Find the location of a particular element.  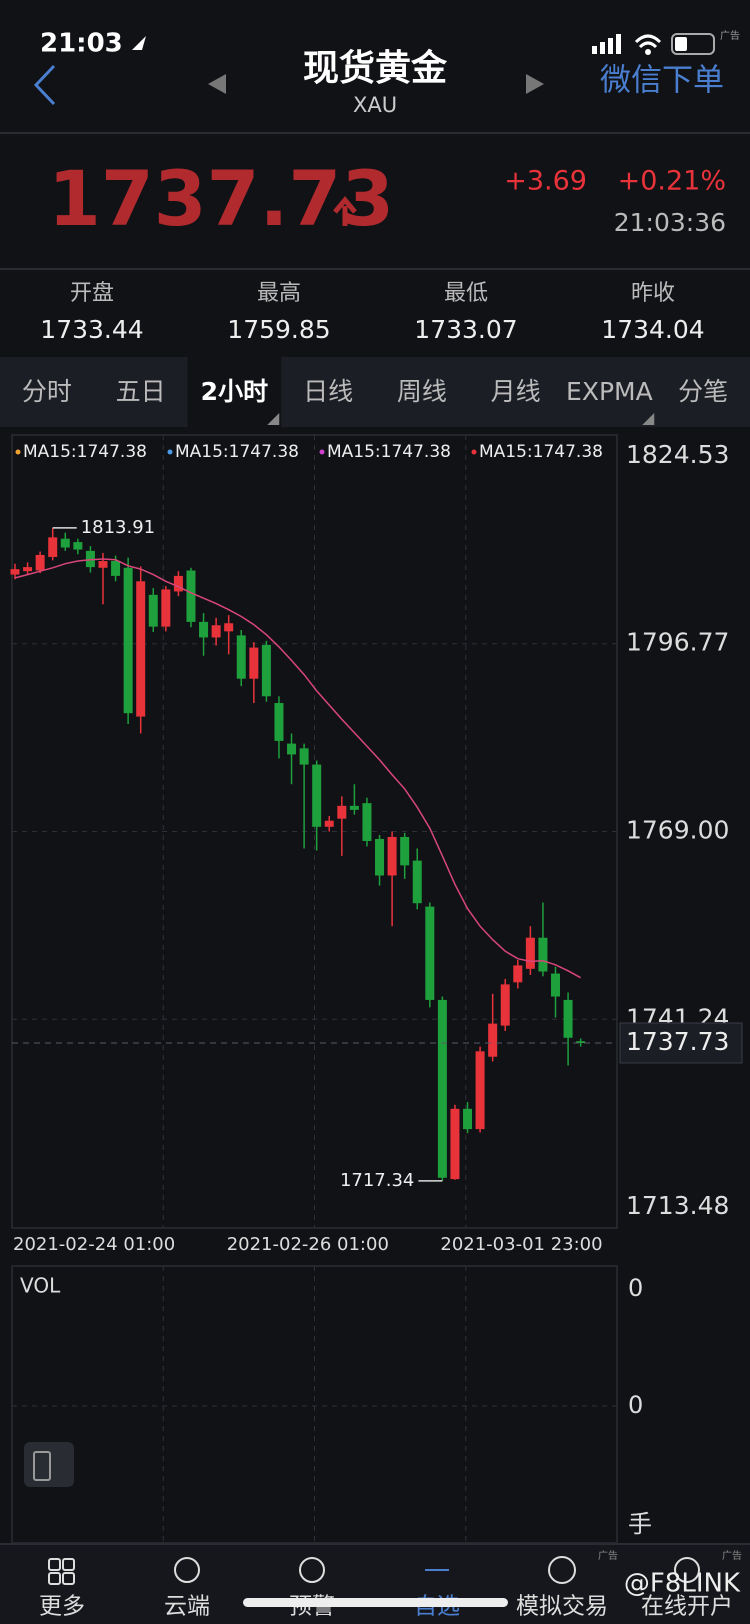

tab: 分时 is located at coordinates (47, 391).